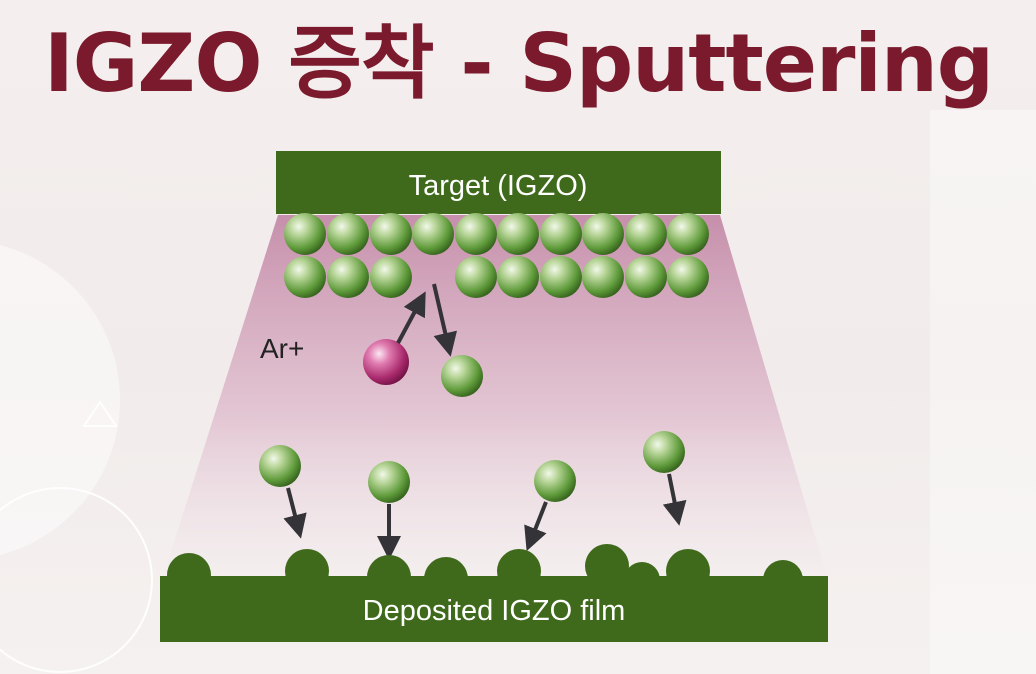  What do you see at coordinates (445, 320) in the screenshot?
I see `ejection-arrow` at bounding box center [445, 320].